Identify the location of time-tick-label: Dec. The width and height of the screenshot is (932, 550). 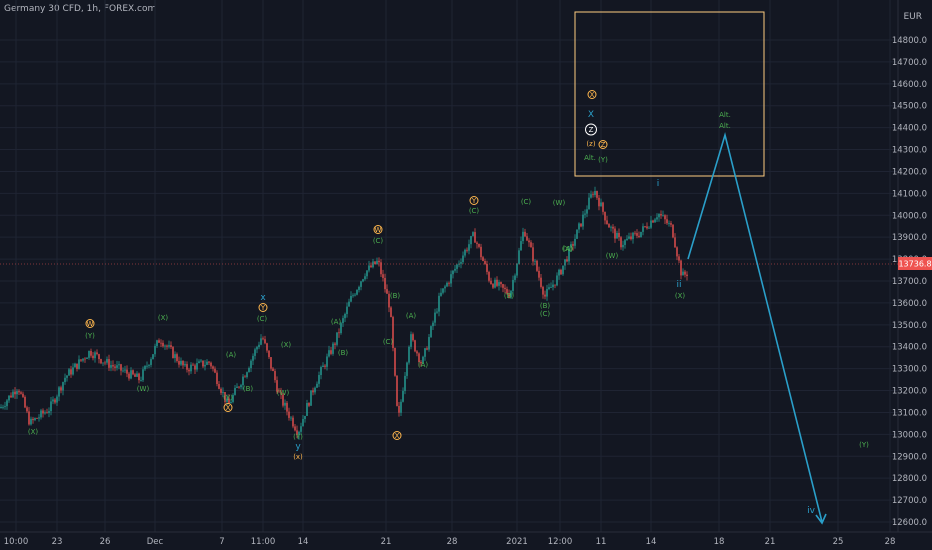
(155, 542).